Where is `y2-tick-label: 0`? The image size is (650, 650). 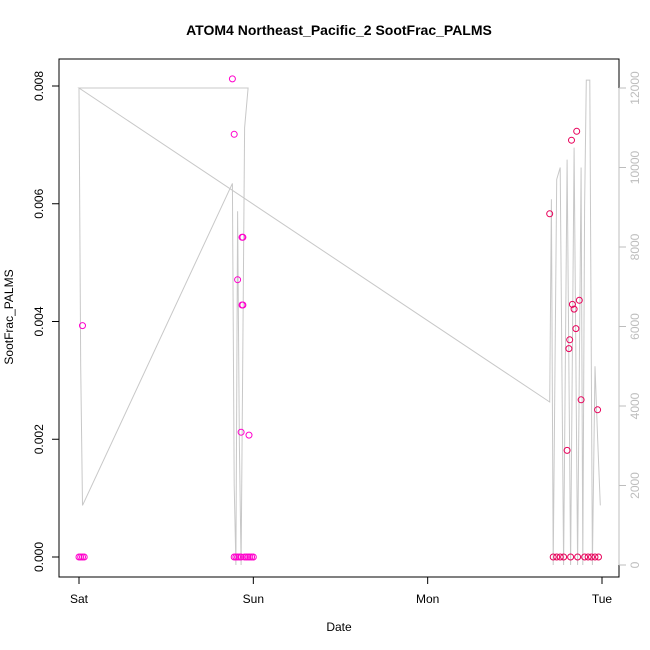
y2-tick-label: 0 is located at coordinates (635, 564).